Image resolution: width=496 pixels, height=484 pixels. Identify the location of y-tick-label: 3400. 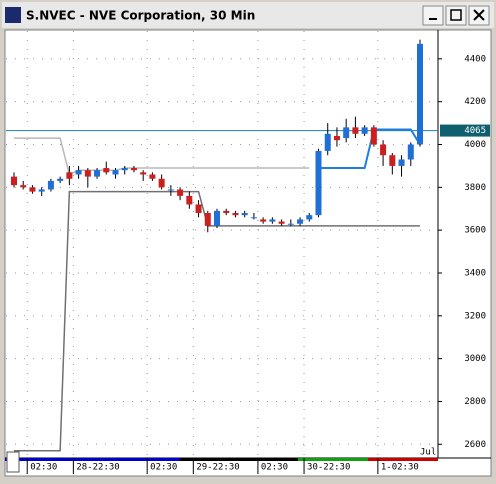
(475, 273).